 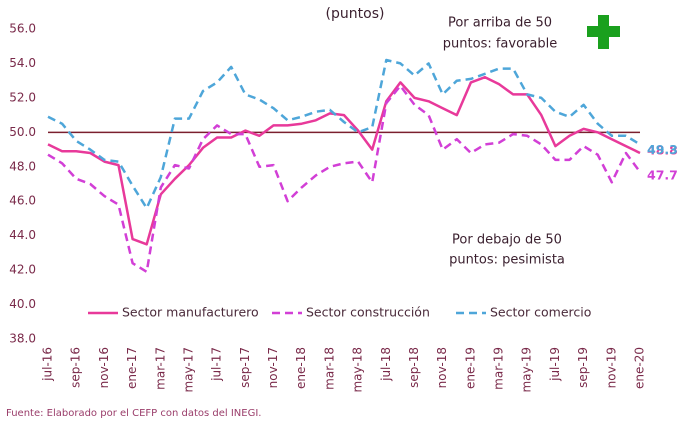 I want to click on y-tick-label: 40.0, so click(x=22, y=304).